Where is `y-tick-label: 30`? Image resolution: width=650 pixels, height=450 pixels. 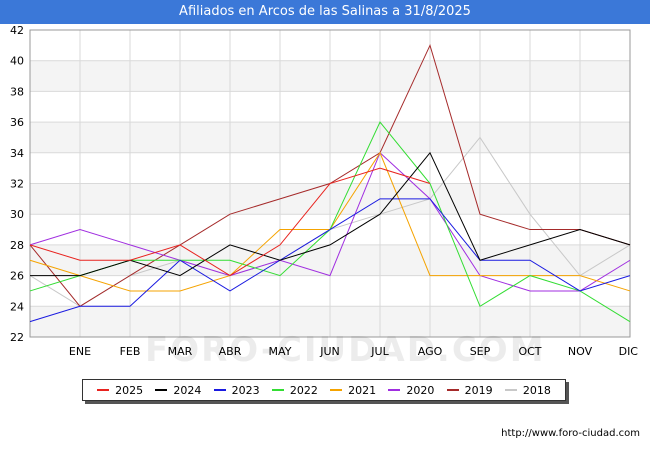 y-tick-label: 30 is located at coordinates (17, 214).